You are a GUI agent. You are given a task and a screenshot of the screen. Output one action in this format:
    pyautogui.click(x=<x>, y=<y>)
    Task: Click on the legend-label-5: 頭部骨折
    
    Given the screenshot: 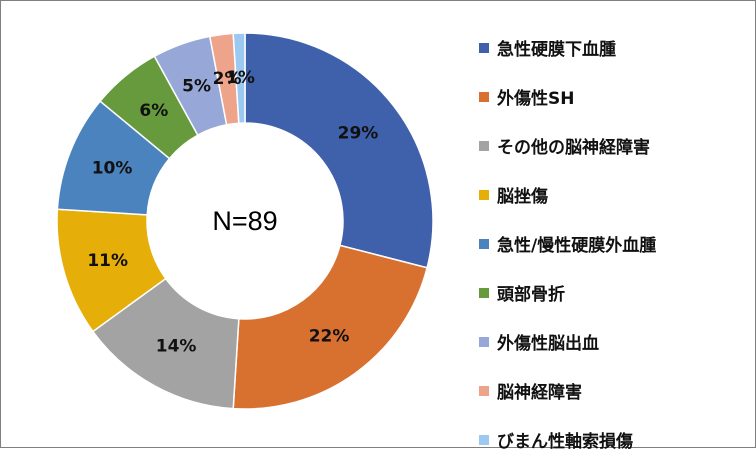 What is the action you would take?
    pyautogui.click(x=531, y=295)
    